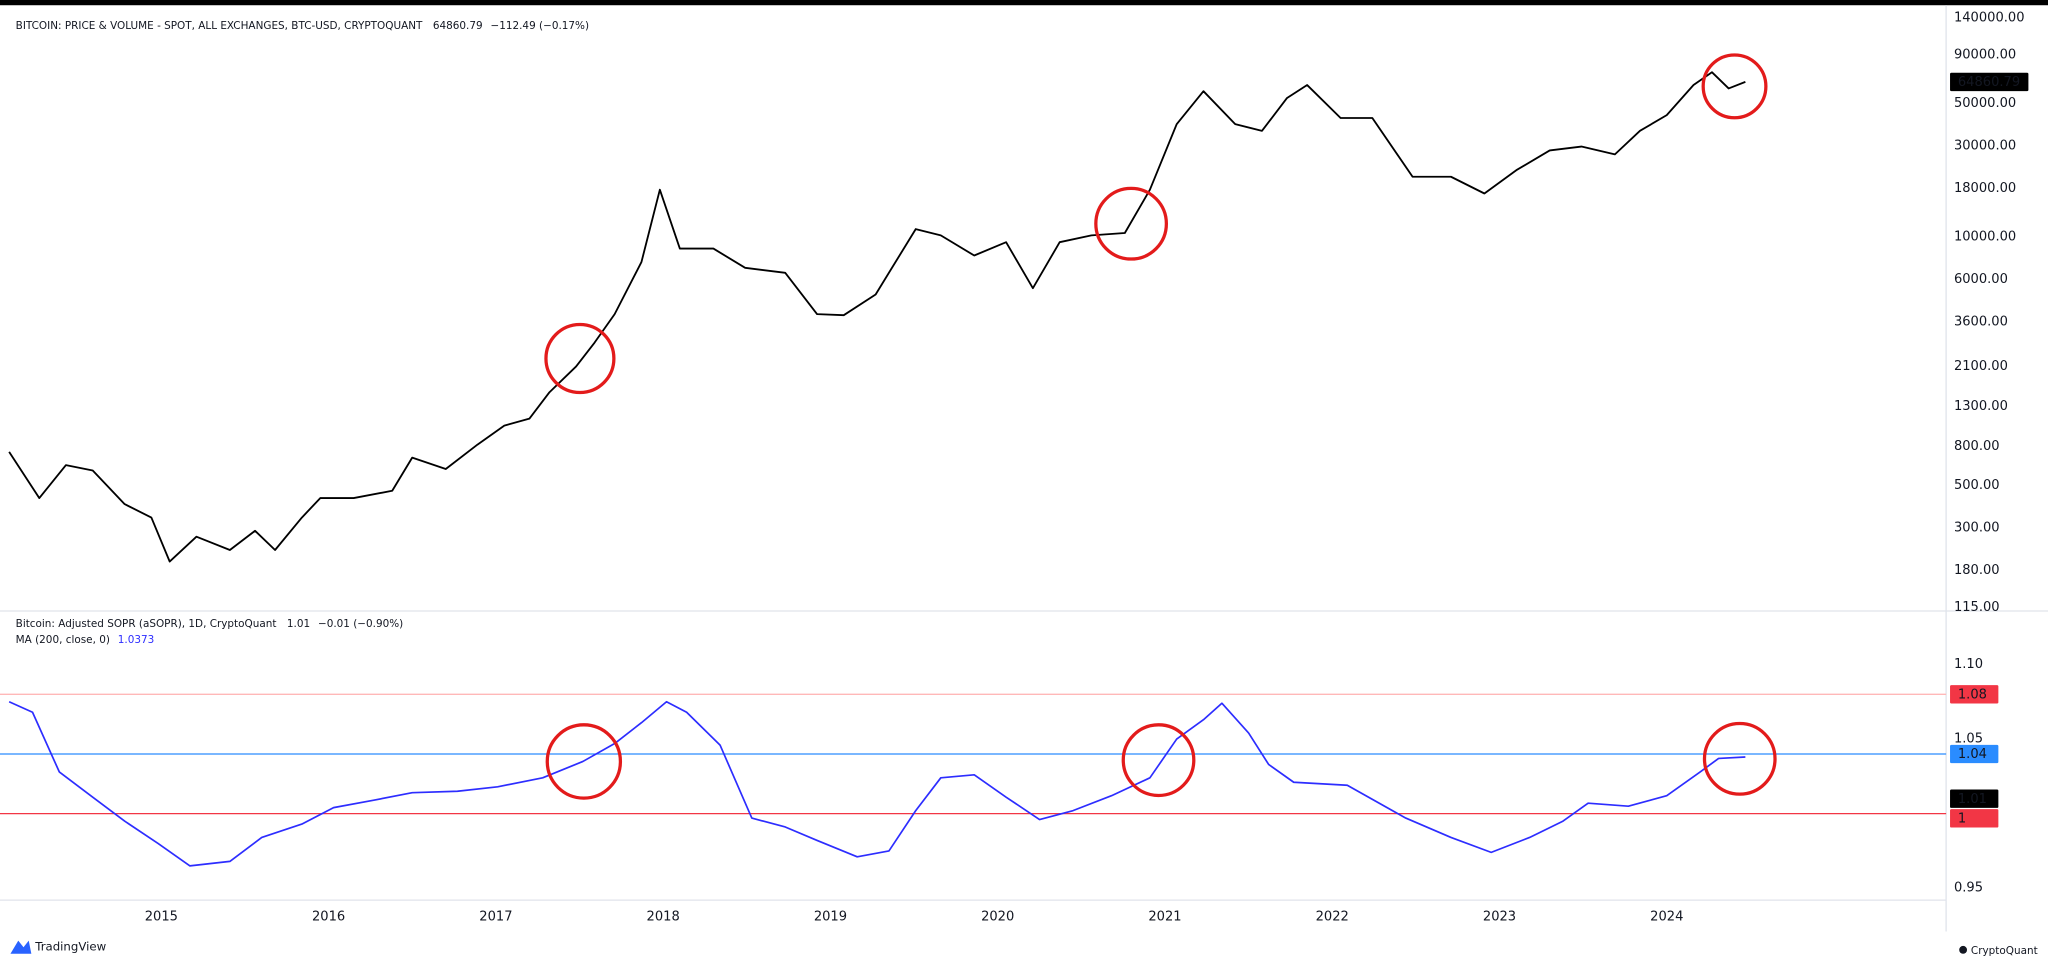  What do you see at coordinates (1977, 485) in the screenshot?
I see `y-tick-label: 500.00` at bounding box center [1977, 485].